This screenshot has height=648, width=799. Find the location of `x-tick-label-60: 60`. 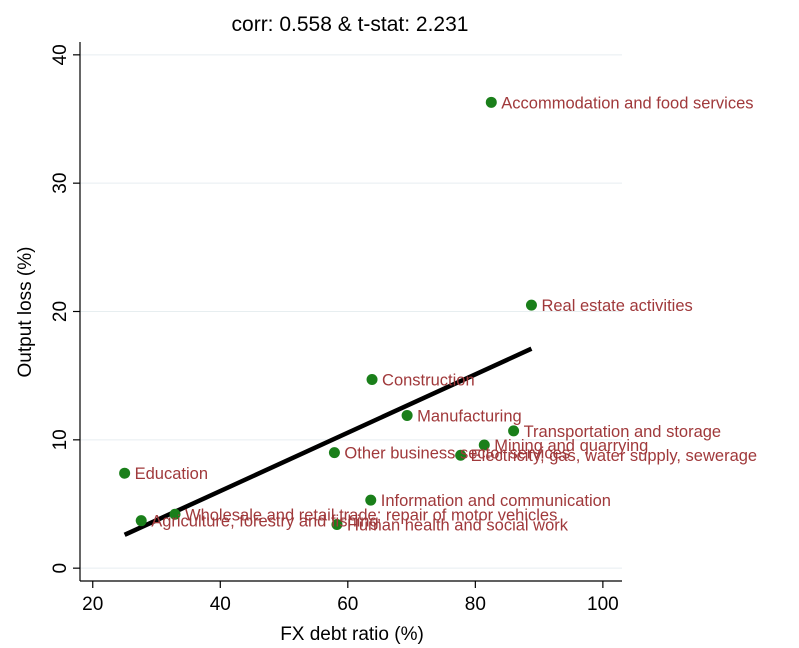

x-tick-label-60: 60 is located at coordinates (347, 604).